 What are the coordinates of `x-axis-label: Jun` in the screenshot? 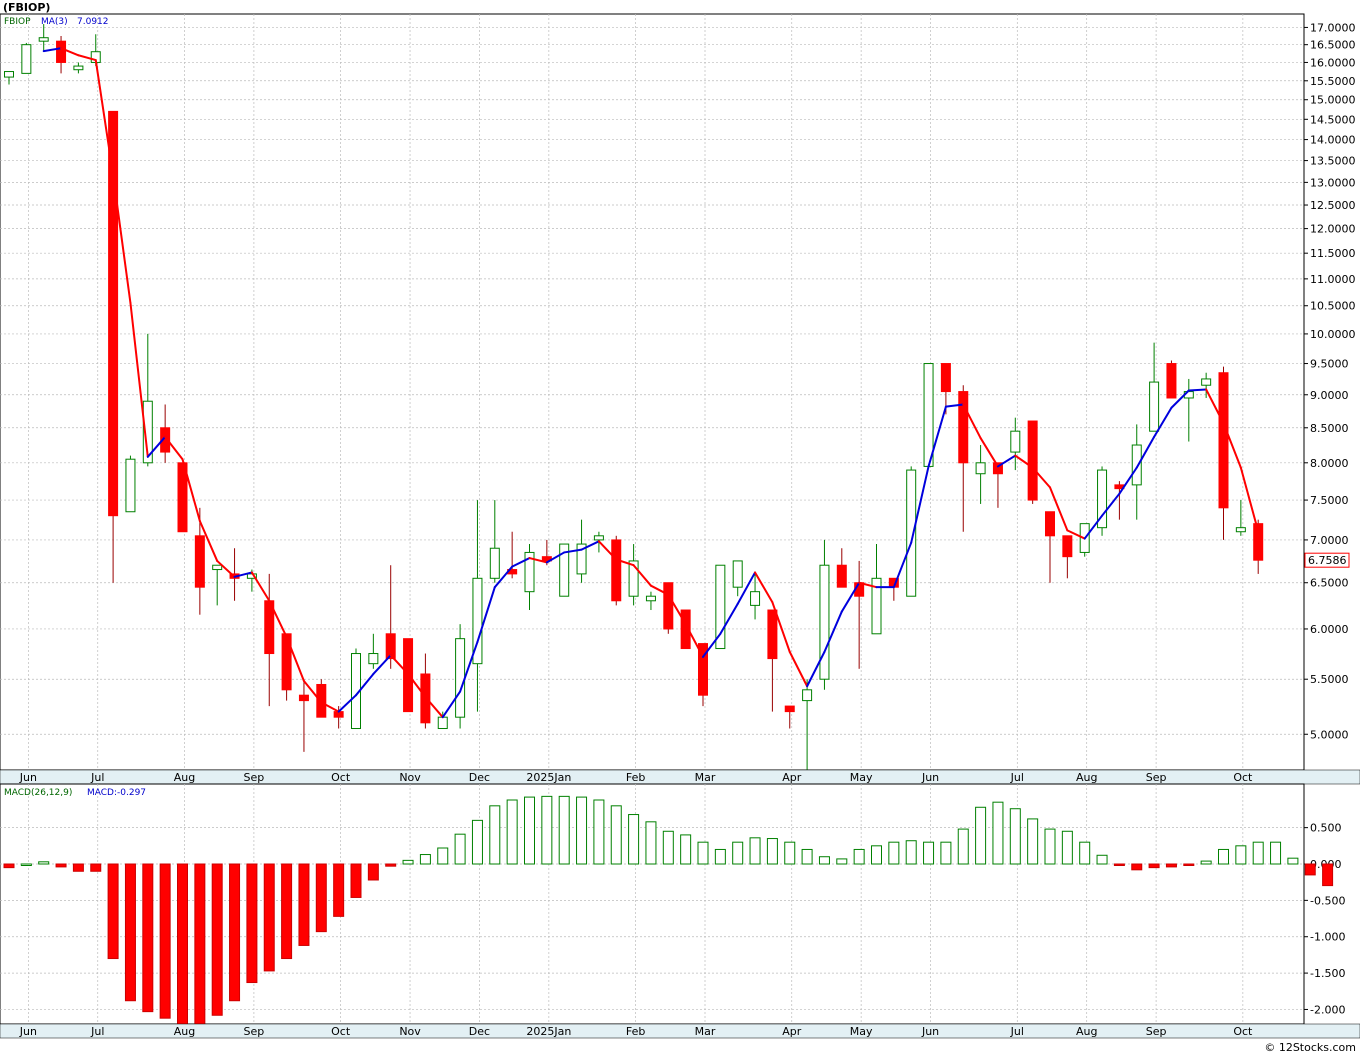 It's located at (28, 777).